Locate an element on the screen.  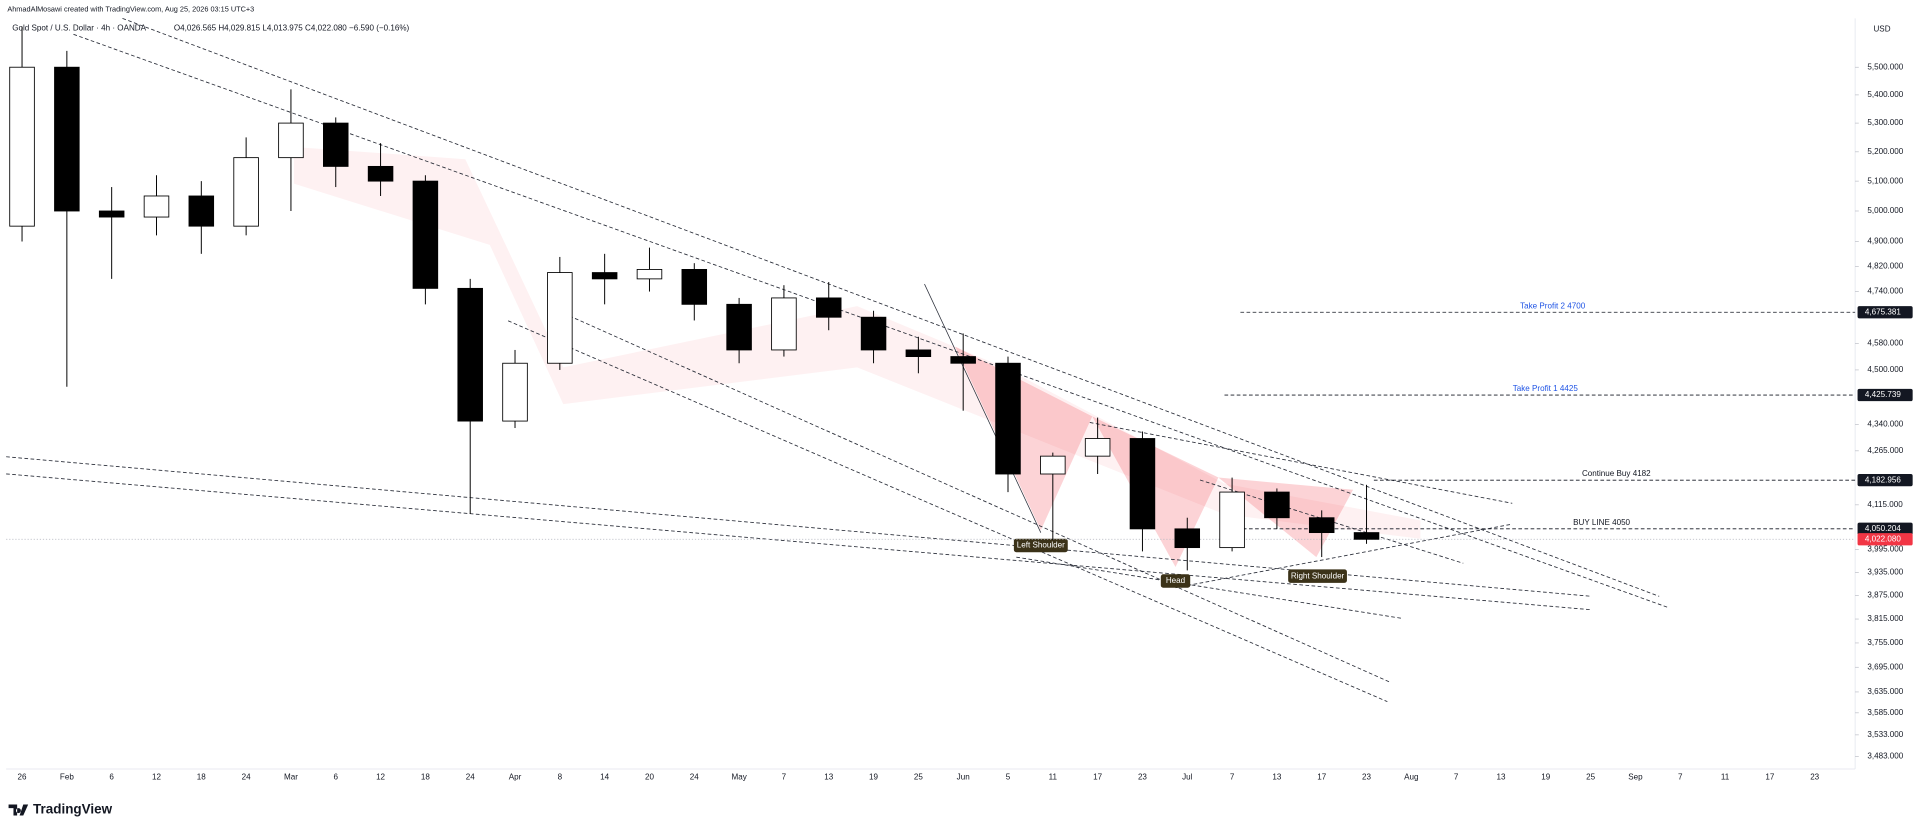
x-tick-label: Jun is located at coordinates (963, 777).